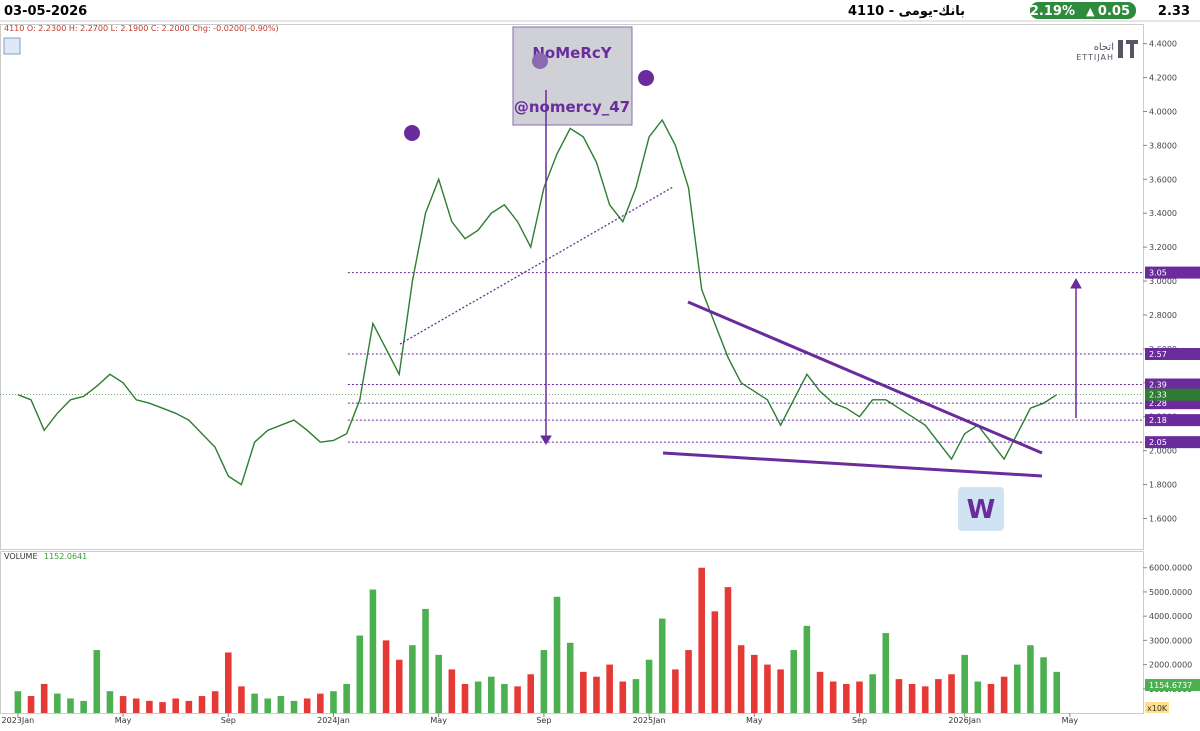  I want to click on y-tick-label: 4.0000, so click(1163, 111).